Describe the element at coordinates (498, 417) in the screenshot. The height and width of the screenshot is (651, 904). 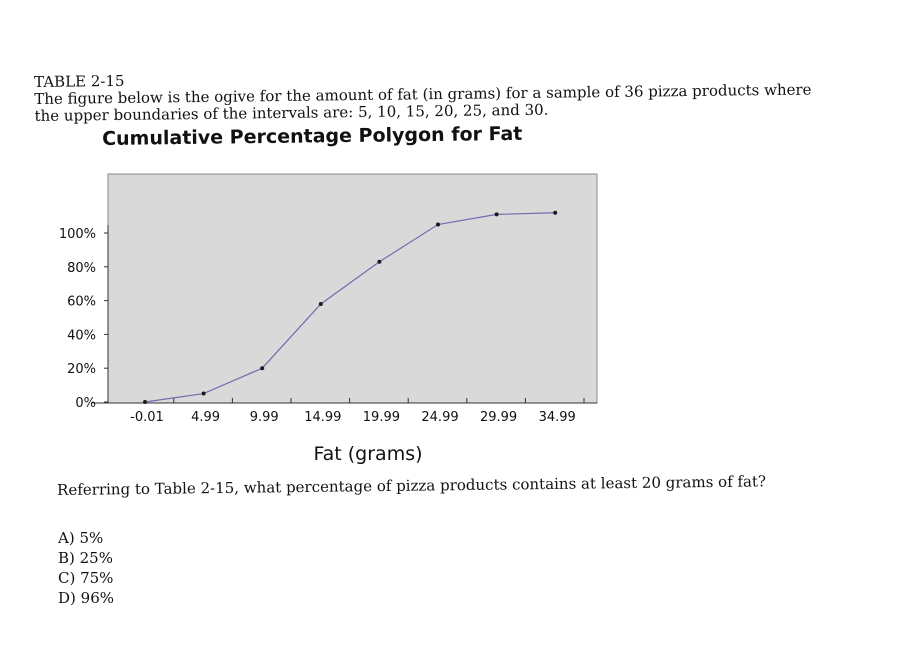
I see `x-tick-label: 29.99` at that location.